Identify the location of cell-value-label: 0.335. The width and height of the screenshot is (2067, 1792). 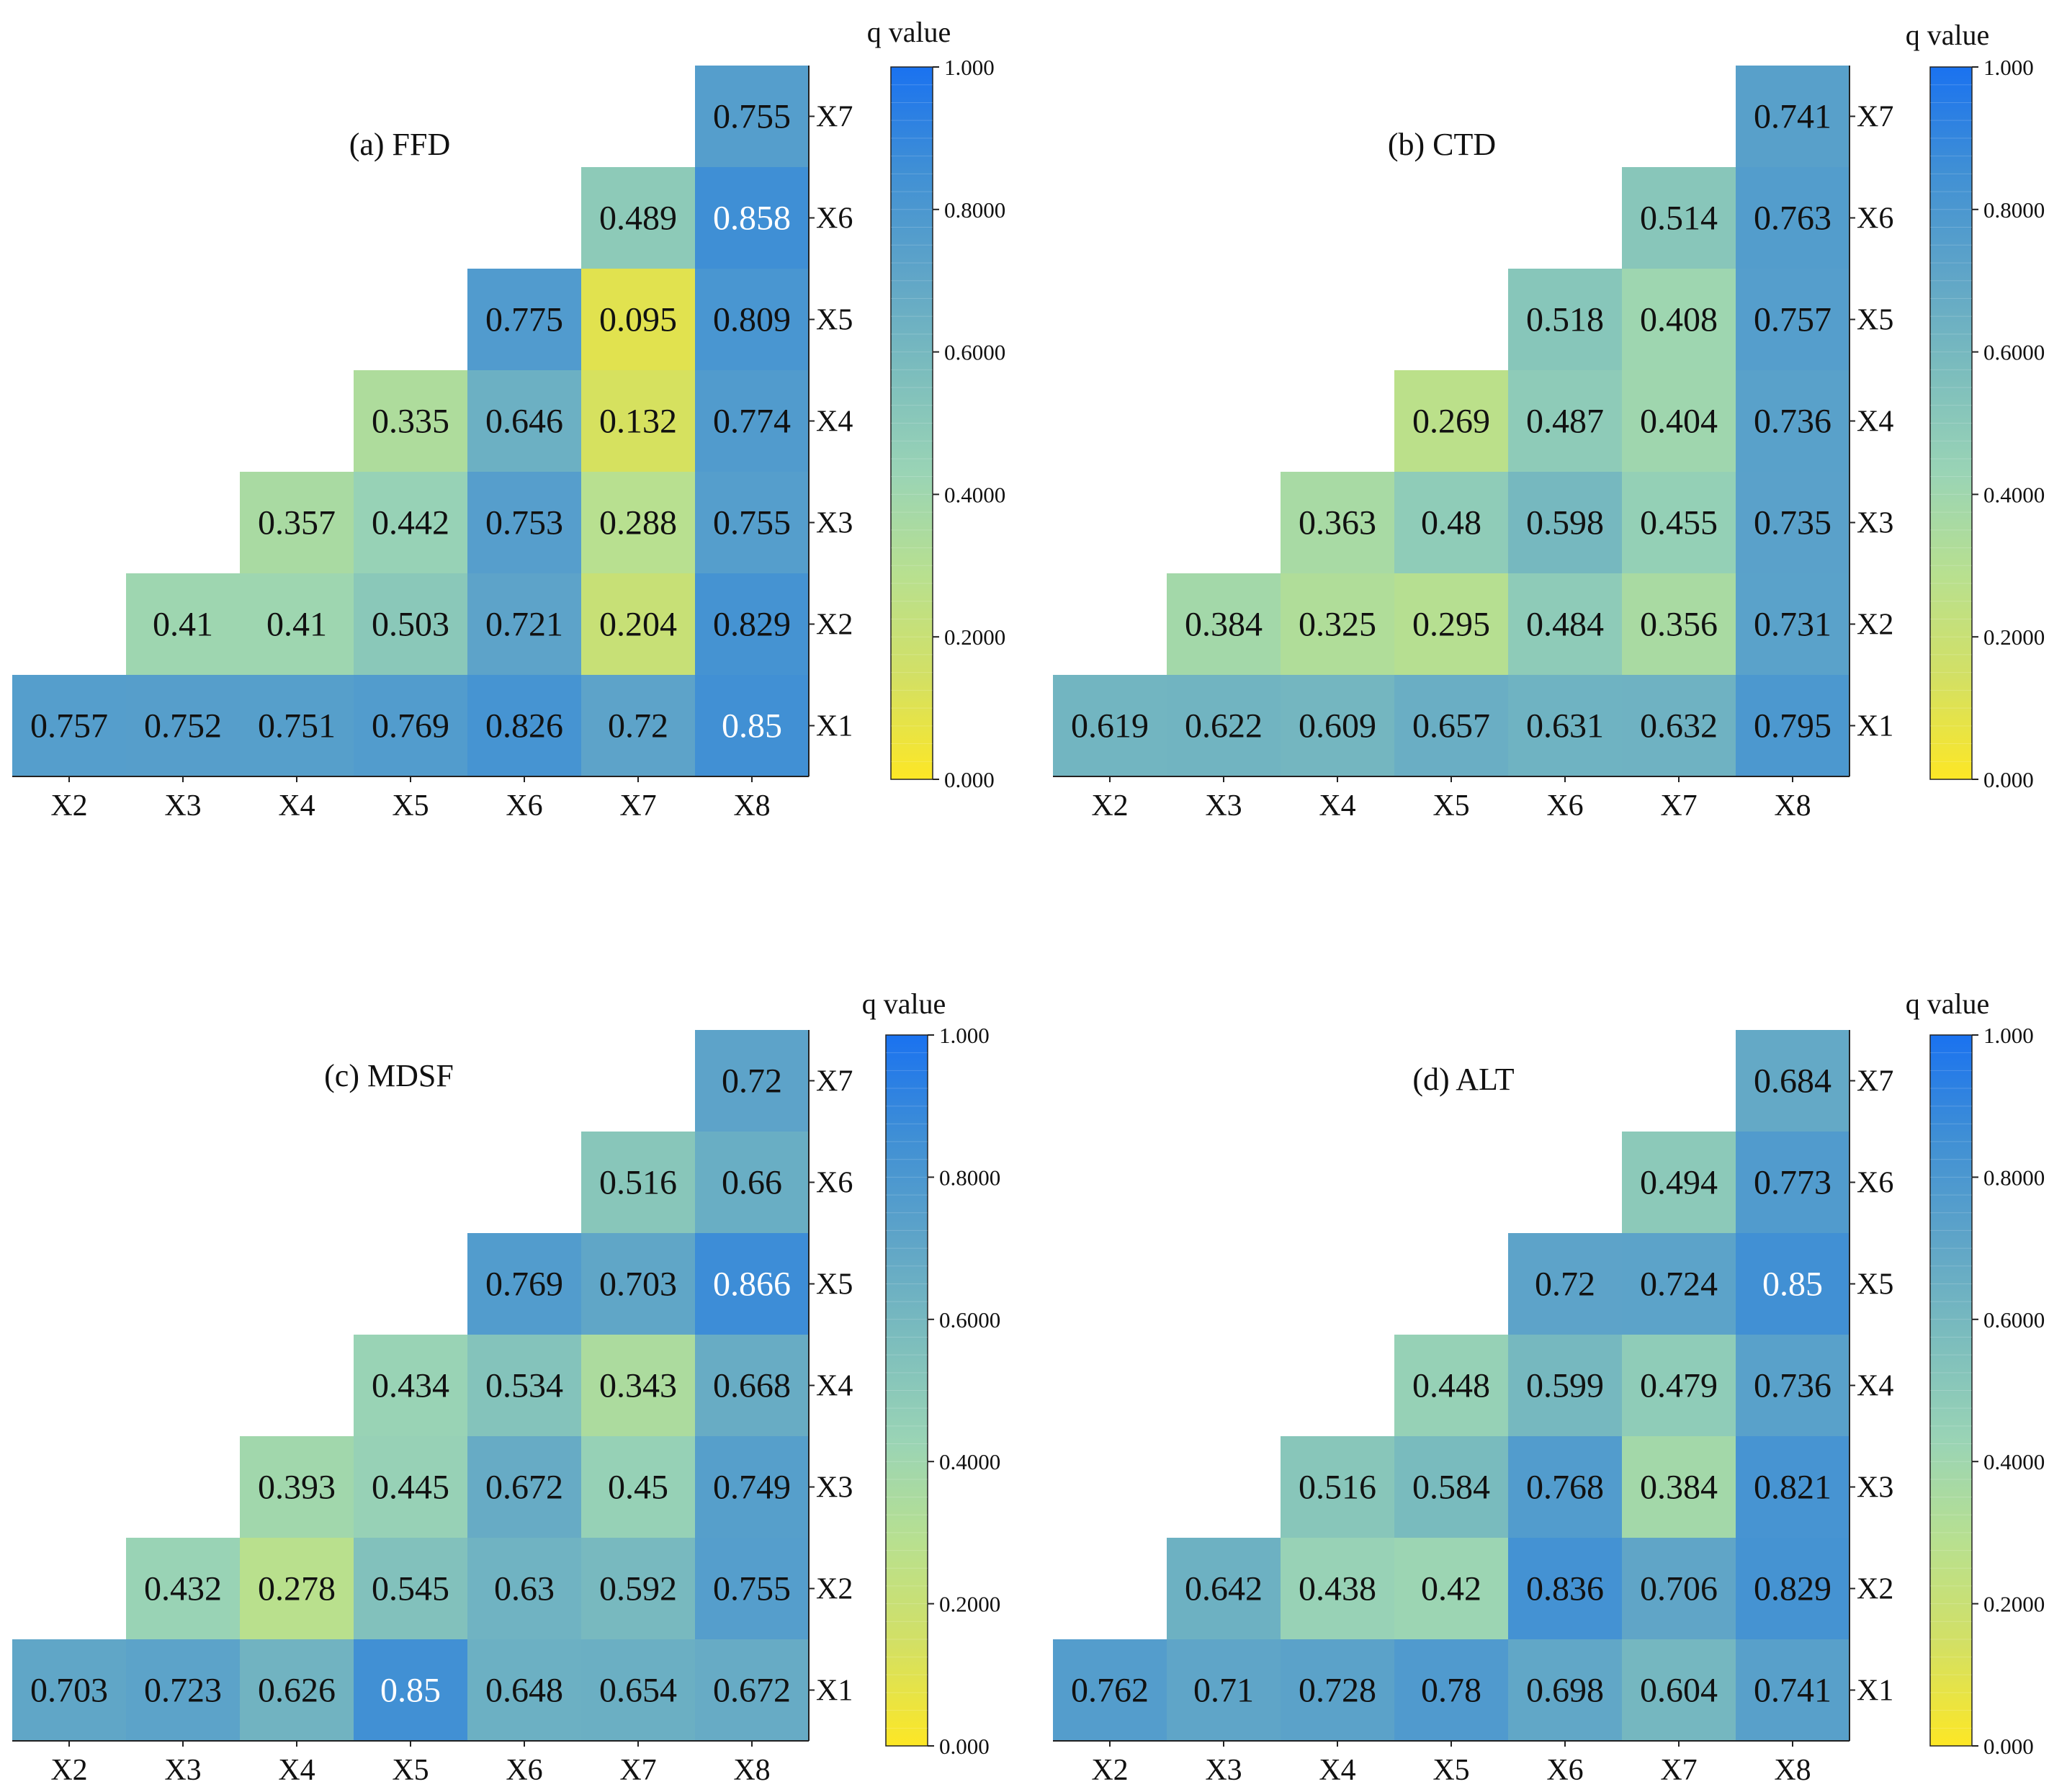
(410, 422).